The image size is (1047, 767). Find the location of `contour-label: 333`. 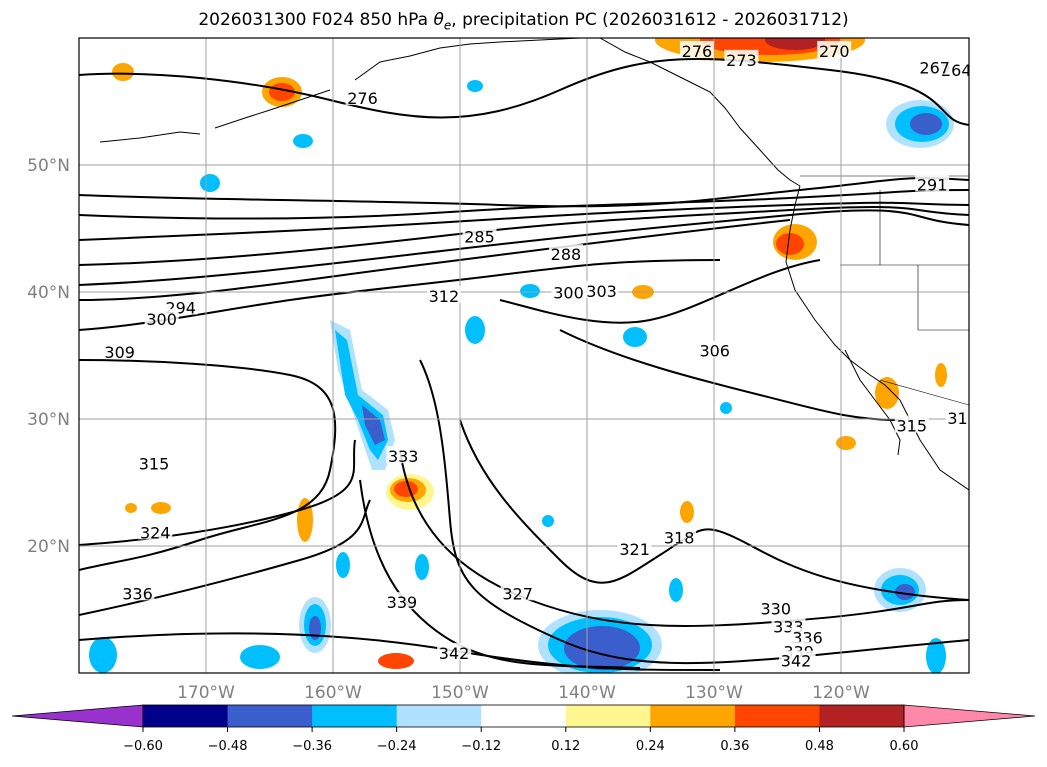

contour-label: 333 is located at coordinates (403, 456).